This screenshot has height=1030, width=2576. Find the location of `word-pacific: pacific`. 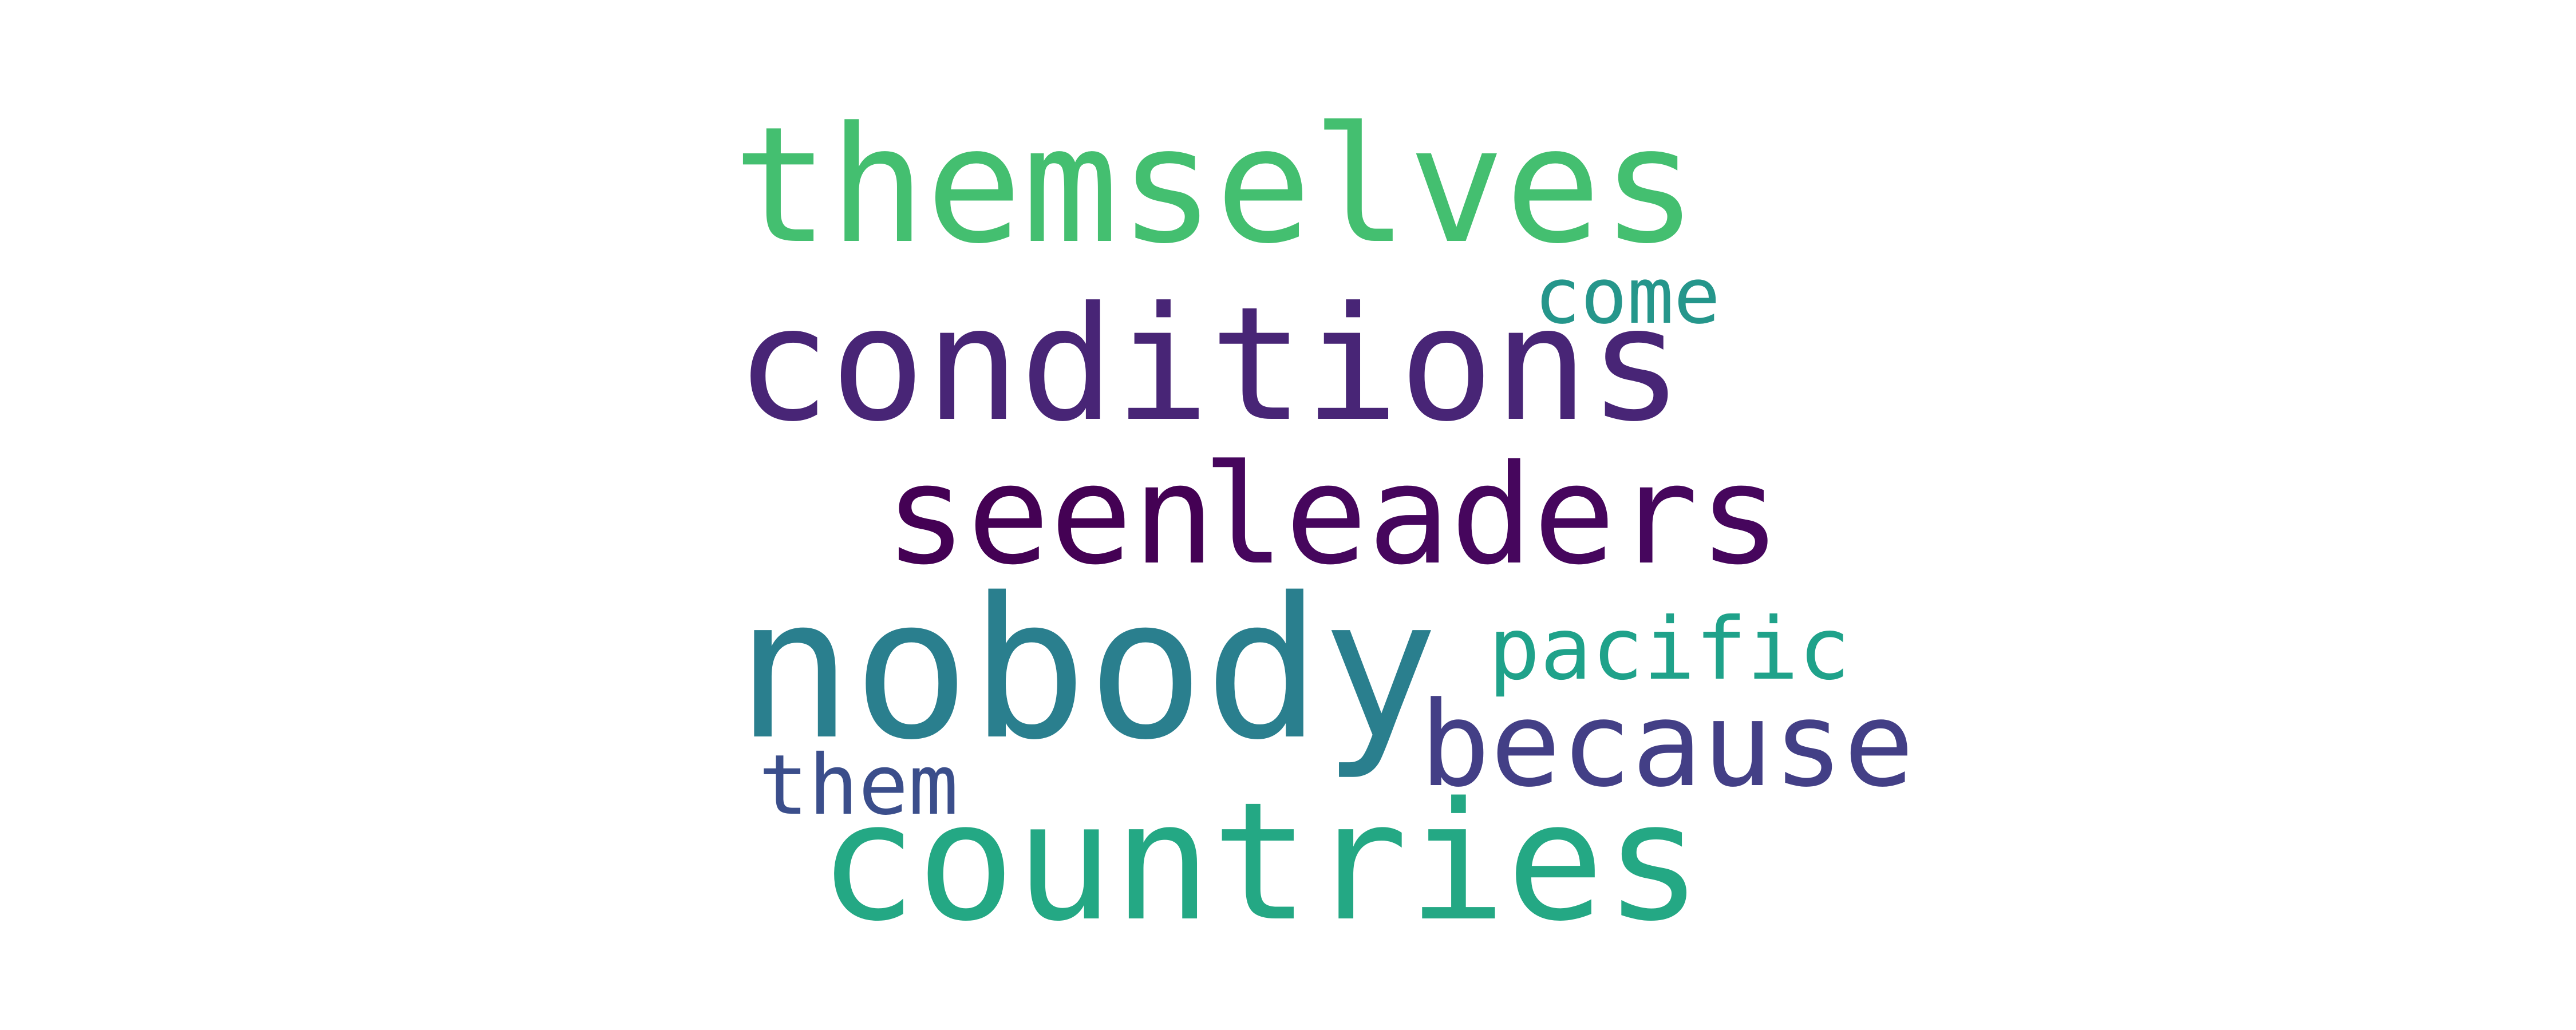

word-pacific: pacific is located at coordinates (1669, 649).